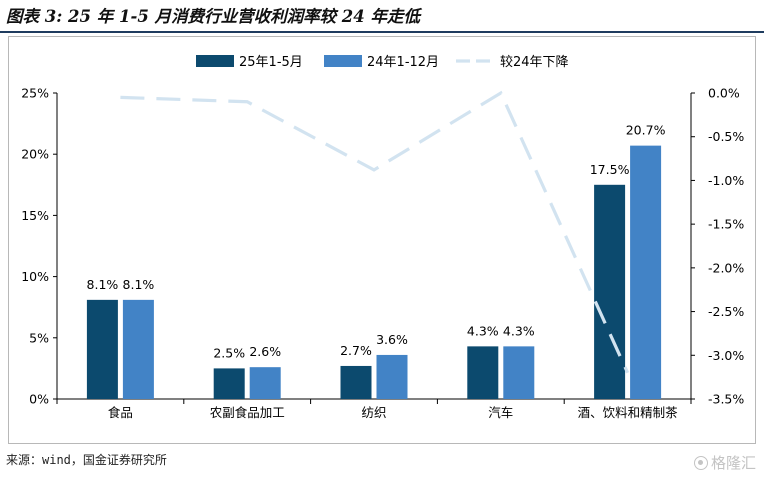 The image size is (764, 480). What do you see at coordinates (86, 460) in the screenshot?
I see `source-note: 来源：wind，国金证券研究所` at bounding box center [86, 460].